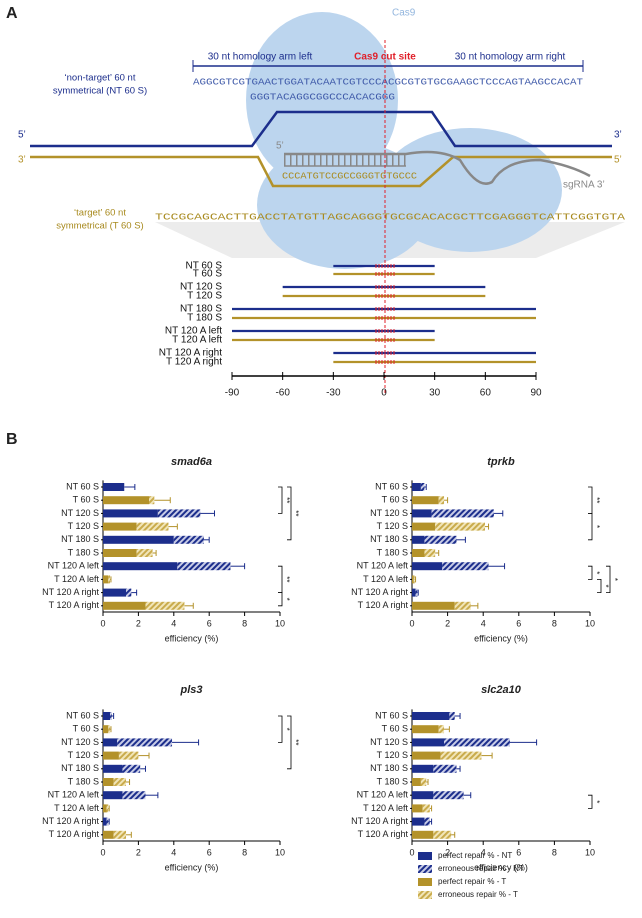 The height and width of the screenshot is (918, 642). What do you see at coordinates (510, 57) in the screenshot?
I see `arm-right: 30 nt homology arm right` at bounding box center [510, 57].